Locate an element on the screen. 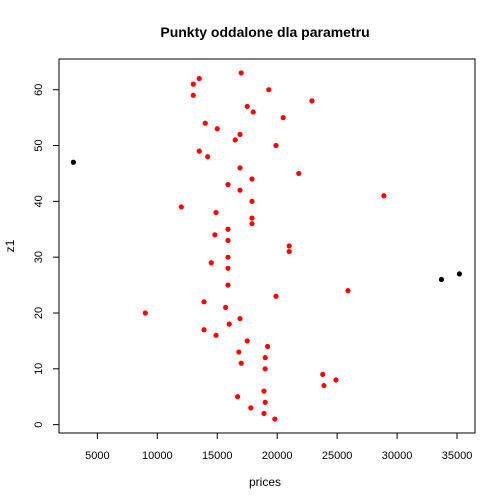  y-tick-label: 0 is located at coordinates (39, 425).